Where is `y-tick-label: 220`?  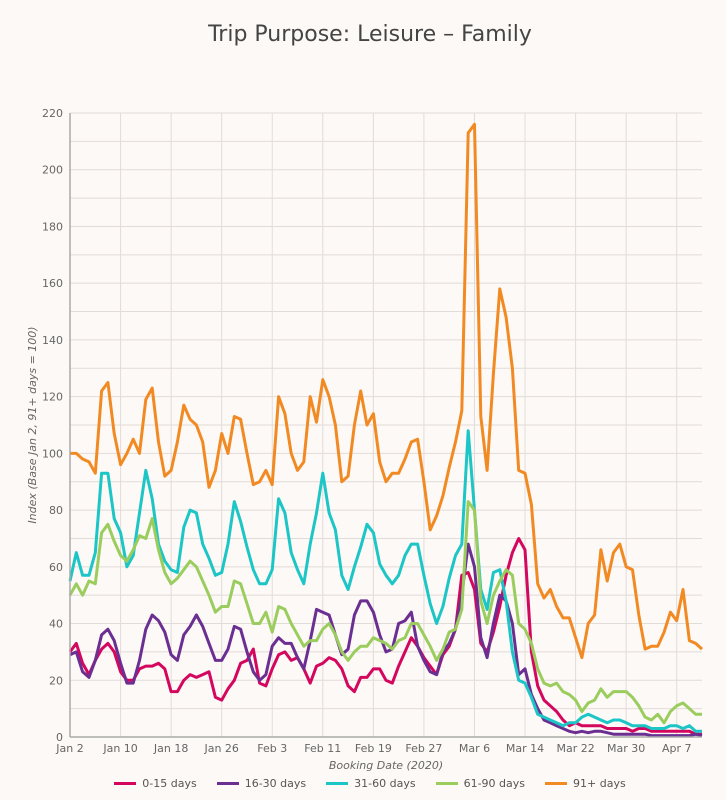 y-tick-label: 220 is located at coordinates (52, 113).